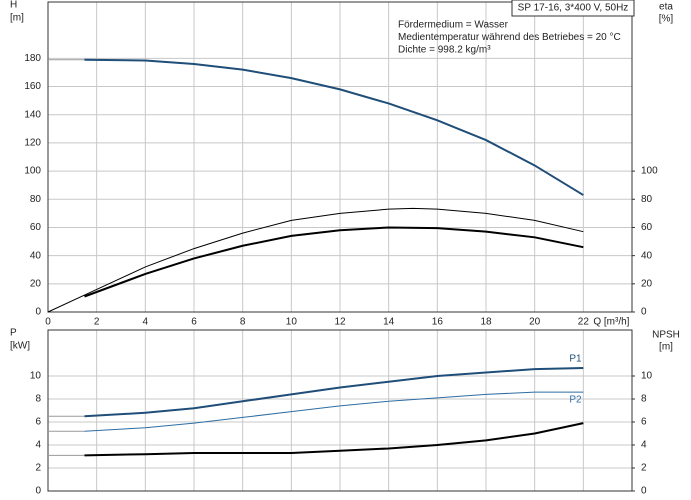  I want to click on y-tick-label: 4, so click(38, 445).